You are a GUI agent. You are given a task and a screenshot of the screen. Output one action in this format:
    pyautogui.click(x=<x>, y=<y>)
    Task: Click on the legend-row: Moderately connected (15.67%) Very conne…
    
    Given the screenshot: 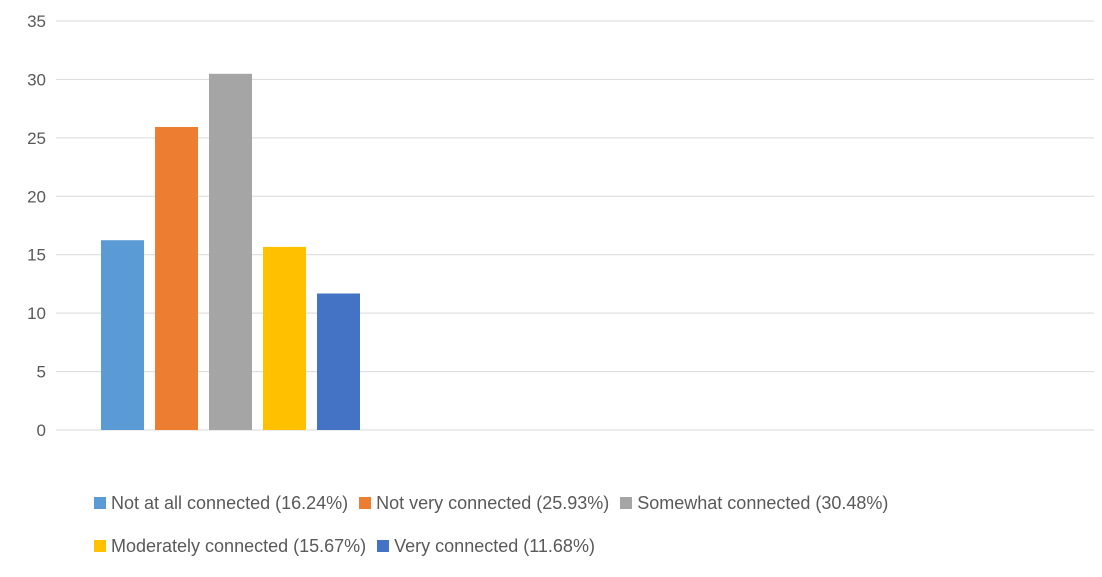 What is the action you would take?
    pyautogui.click(x=594, y=546)
    